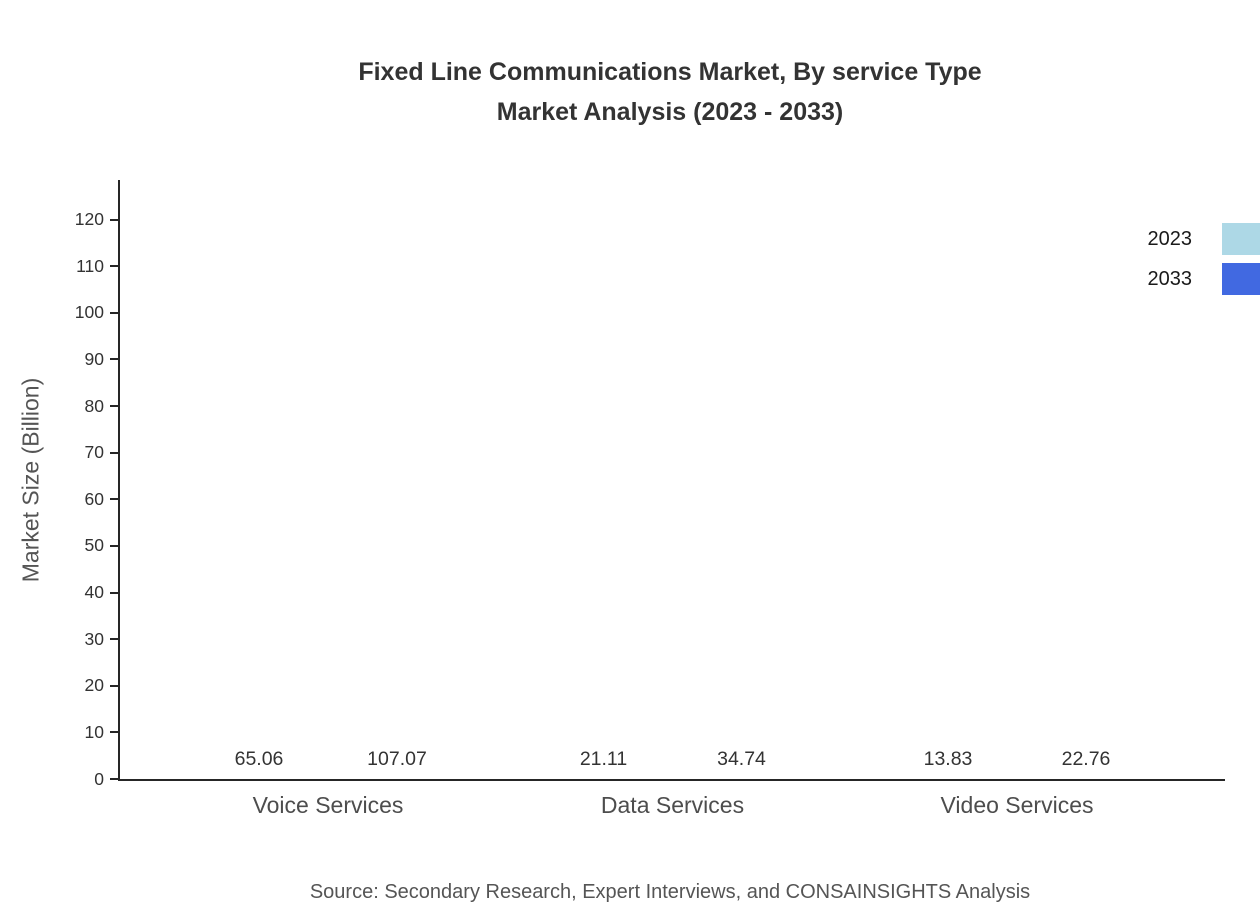  Describe the element at coordinates (948, 759) in the screenshot. I see `value-label-2023-video-services: 13.83` at that location.